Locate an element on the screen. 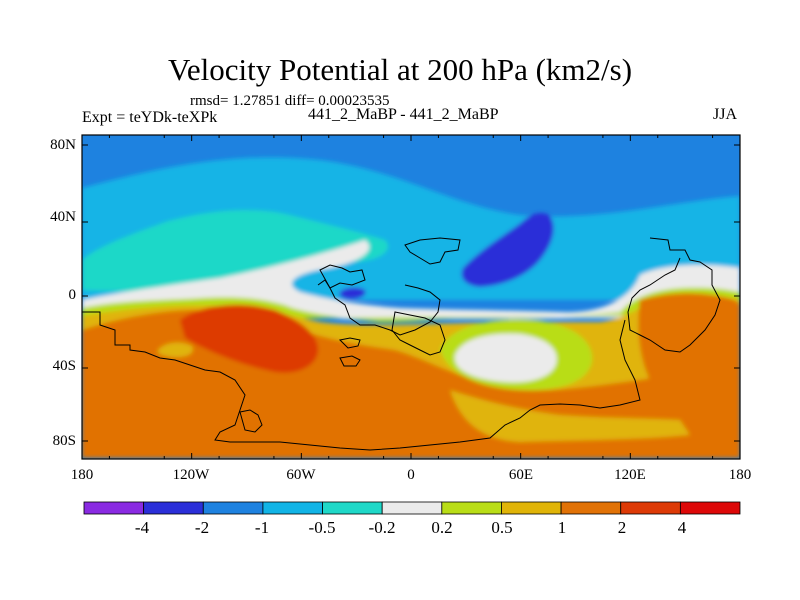 The width and height of the screenshot is (800, 600). x-tick-label: 120E is located at coordinates (630, 475).